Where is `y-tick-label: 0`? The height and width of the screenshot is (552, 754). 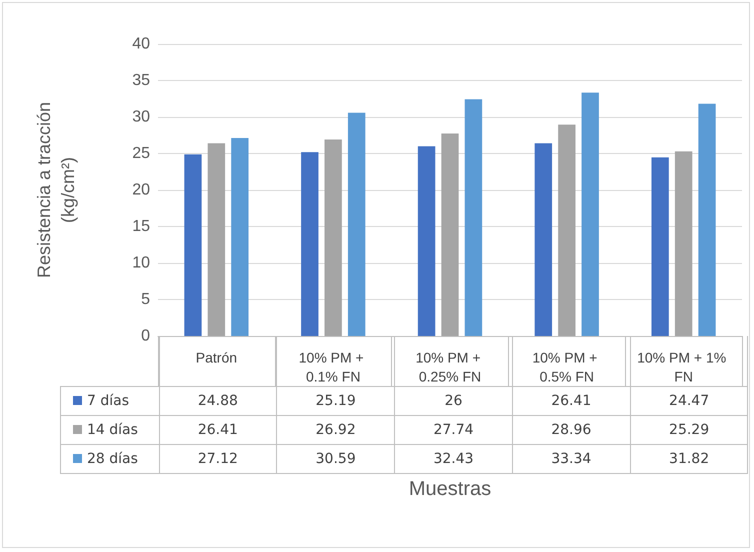
y-tick-label: 0 is located at coordinates (145, 336).